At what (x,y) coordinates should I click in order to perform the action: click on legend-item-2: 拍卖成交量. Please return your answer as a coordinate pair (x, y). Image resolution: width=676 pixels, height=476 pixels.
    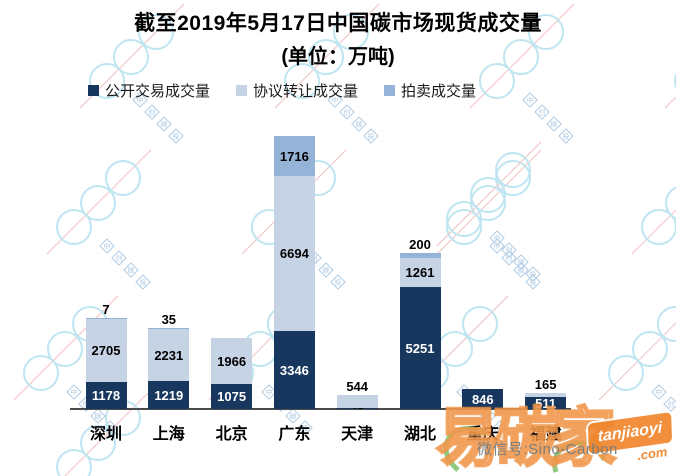
    Looking at the image, I should click on (430, 90).